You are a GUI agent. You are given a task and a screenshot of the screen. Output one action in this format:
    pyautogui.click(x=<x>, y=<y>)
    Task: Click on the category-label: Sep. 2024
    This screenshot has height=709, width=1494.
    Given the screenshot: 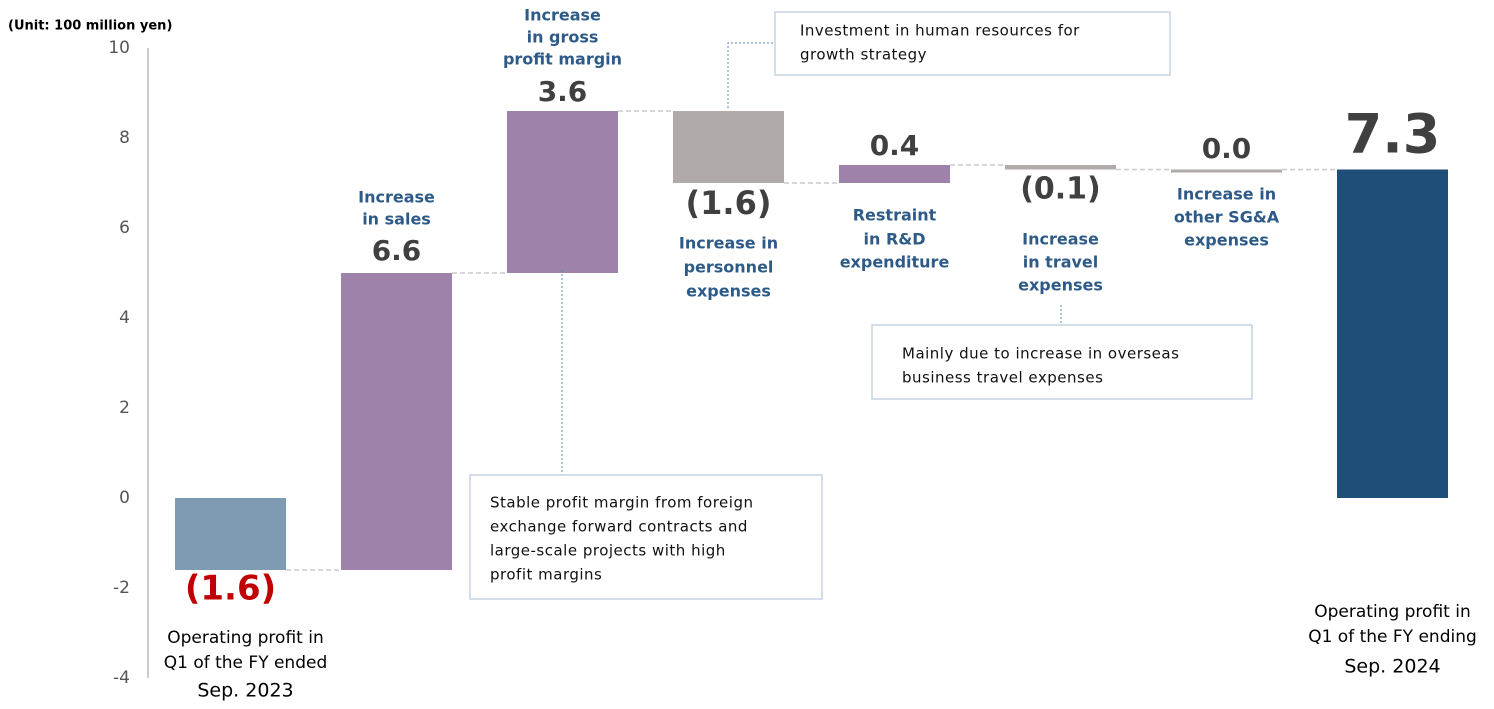 What is the action you would take?
    pyautogui.click(x=1392, y=667)
    